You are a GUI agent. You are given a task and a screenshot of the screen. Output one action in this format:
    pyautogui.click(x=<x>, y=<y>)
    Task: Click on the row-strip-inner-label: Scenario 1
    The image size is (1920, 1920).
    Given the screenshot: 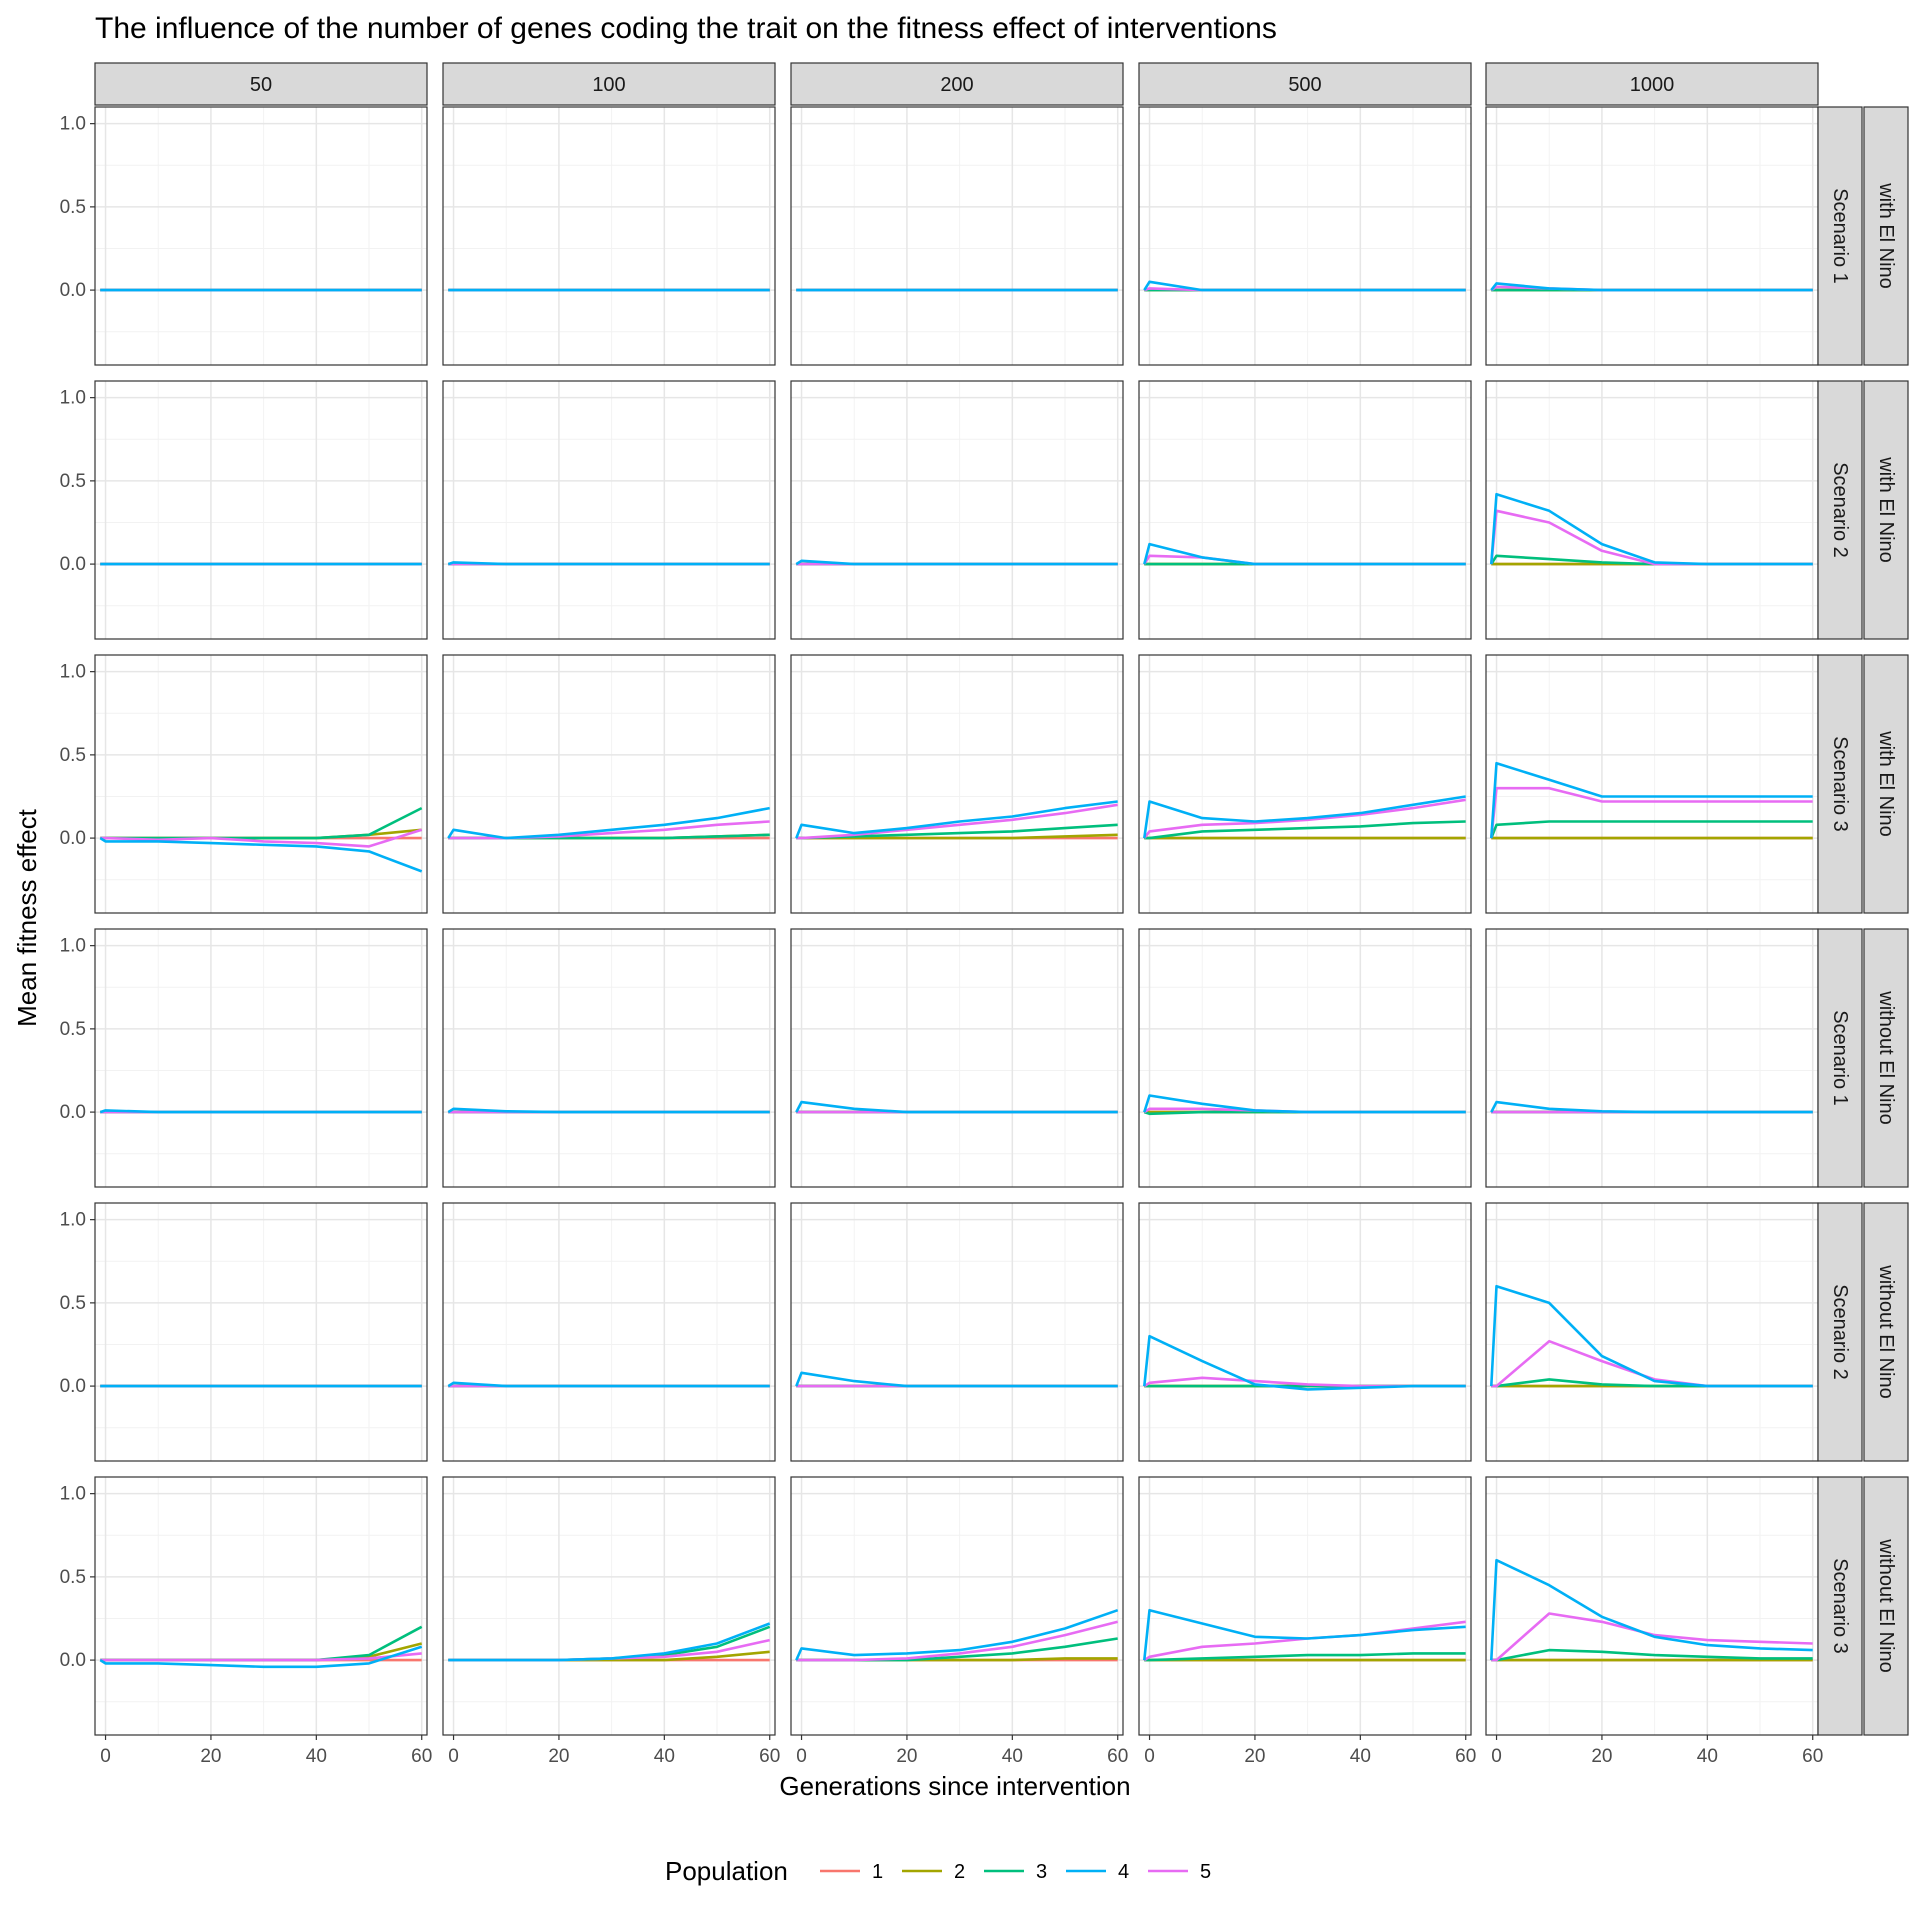 What is the action you would take?
    pyautogui.click(x=1840, y=236)
    